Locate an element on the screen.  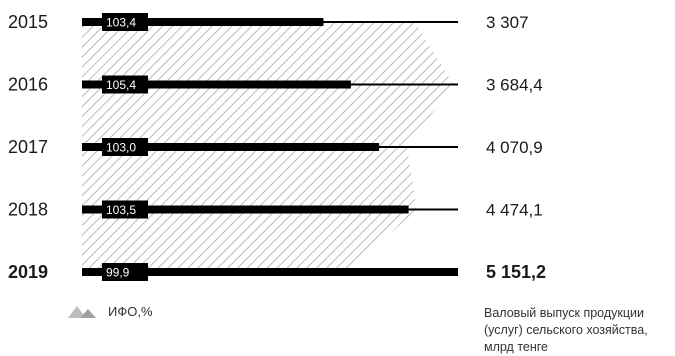
value-label: 3 307 is located at coordinates (507, 22).